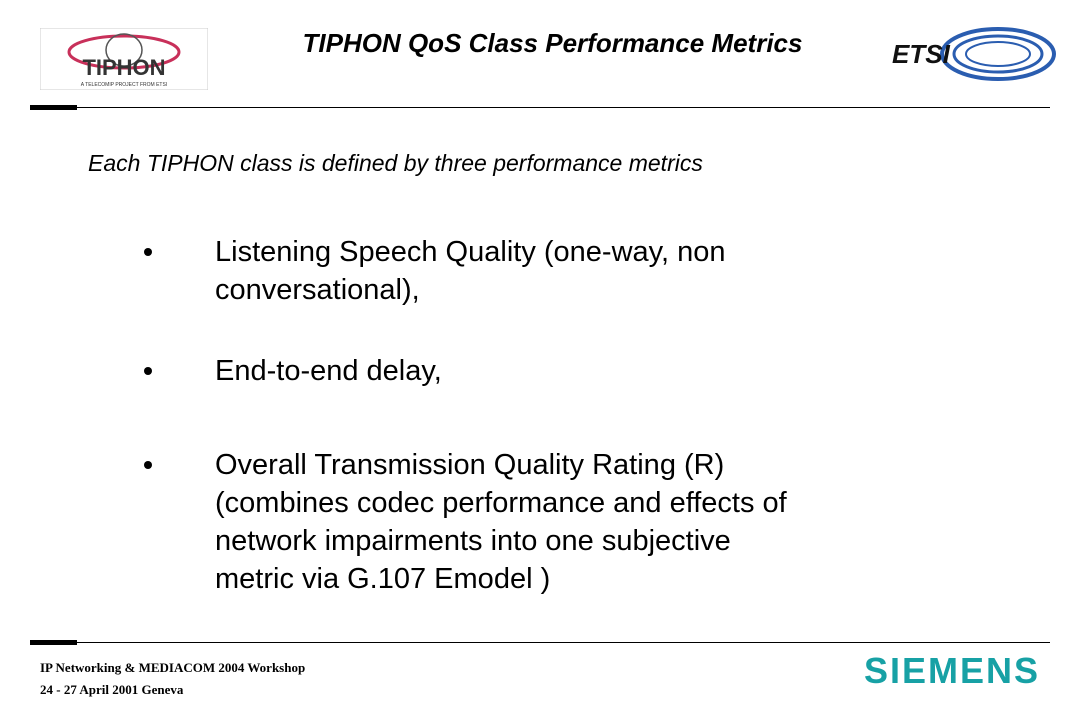 This screenshot has height=720, width=1080. I want to click on logo-text: ETSI, so click(921, 54).